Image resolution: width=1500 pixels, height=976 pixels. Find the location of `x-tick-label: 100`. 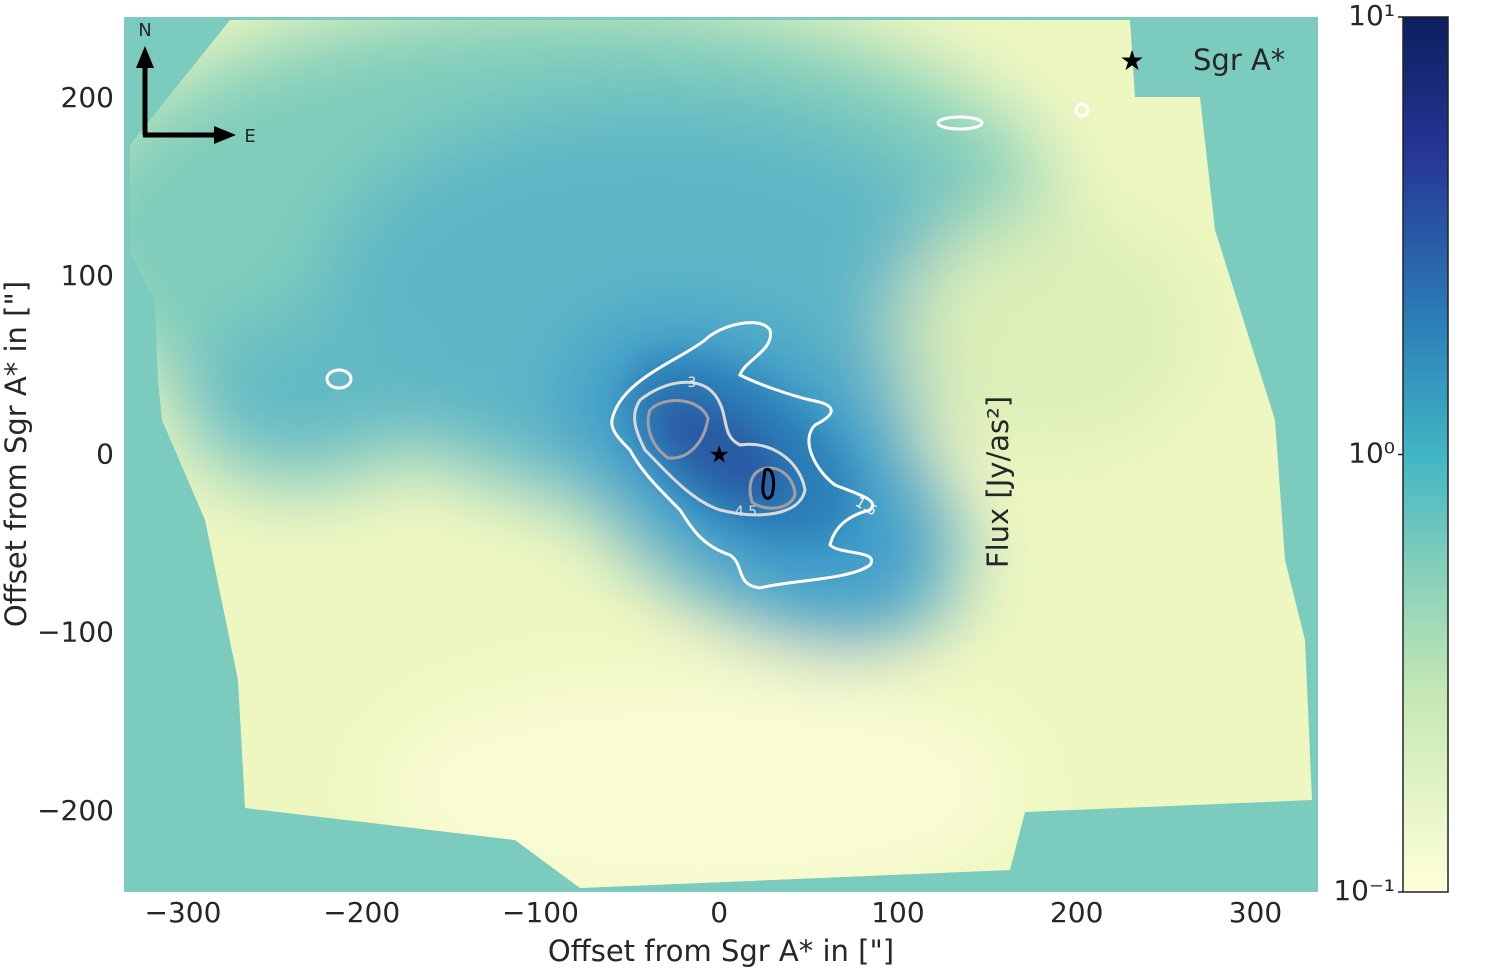

x-tick-label: 100 is located at coordinates (897, 912).